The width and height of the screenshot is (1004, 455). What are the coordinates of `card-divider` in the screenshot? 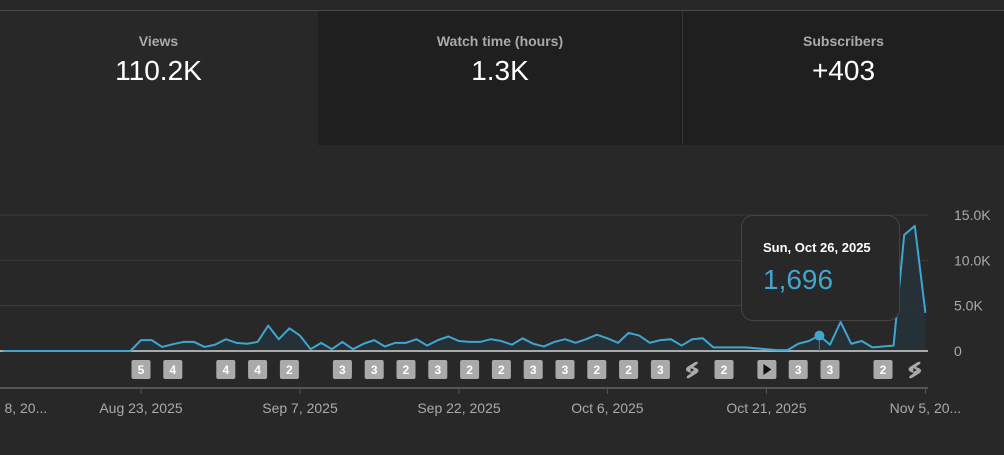 It's located at (682, 78).